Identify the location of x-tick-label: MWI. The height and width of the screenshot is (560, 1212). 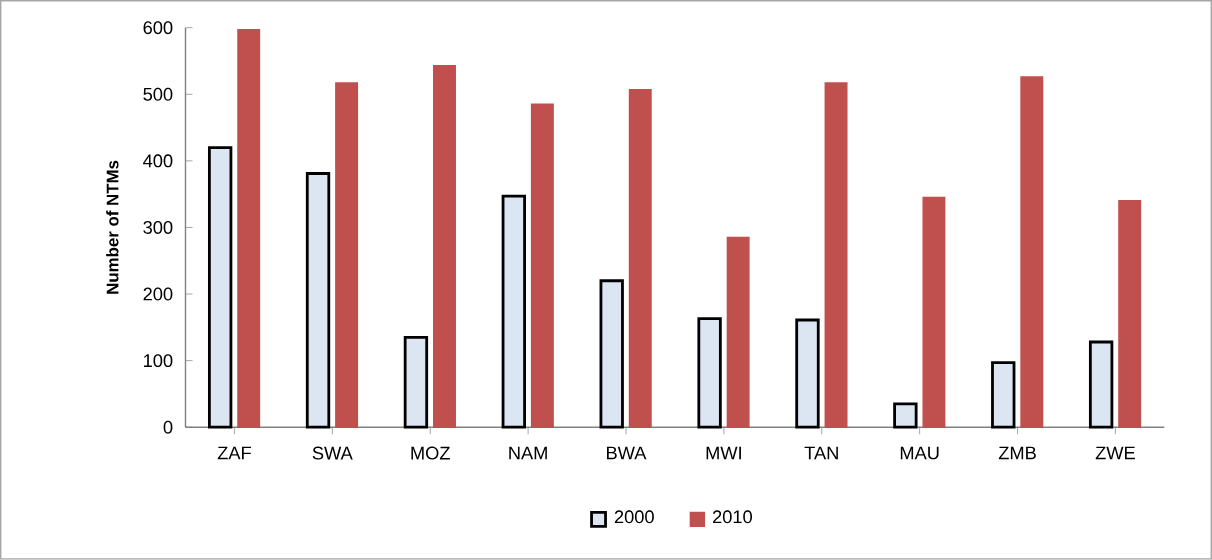
(723, 453).